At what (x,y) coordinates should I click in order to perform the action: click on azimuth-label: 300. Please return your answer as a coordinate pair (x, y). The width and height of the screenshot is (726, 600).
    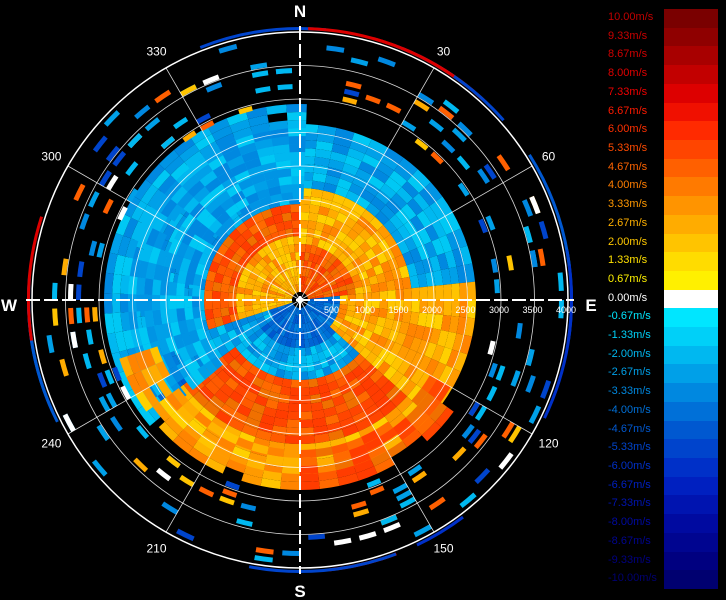
    Looking at the image, I should click on (51, 157).